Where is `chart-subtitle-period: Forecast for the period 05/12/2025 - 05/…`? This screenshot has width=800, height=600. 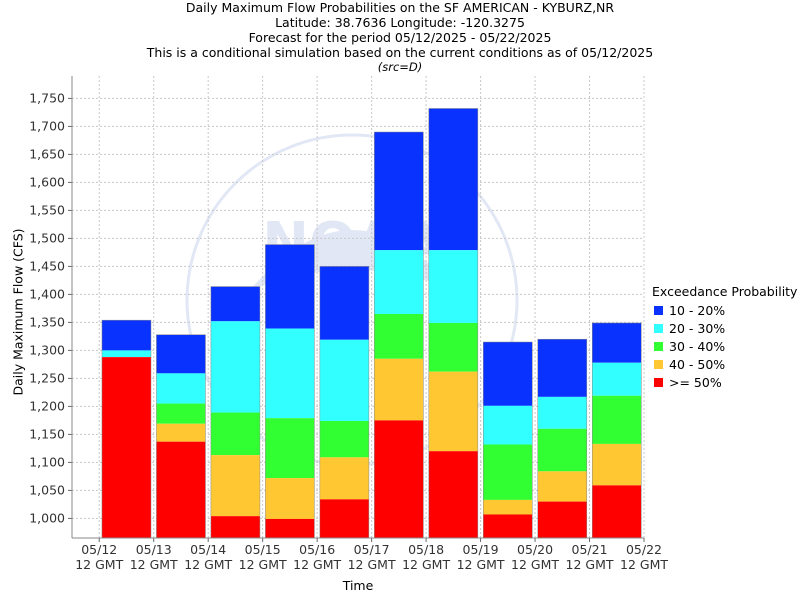
chart-subtitle-period: Forecast for the period 05/12/2025 - 05/… is located at coordinates (400, 37).